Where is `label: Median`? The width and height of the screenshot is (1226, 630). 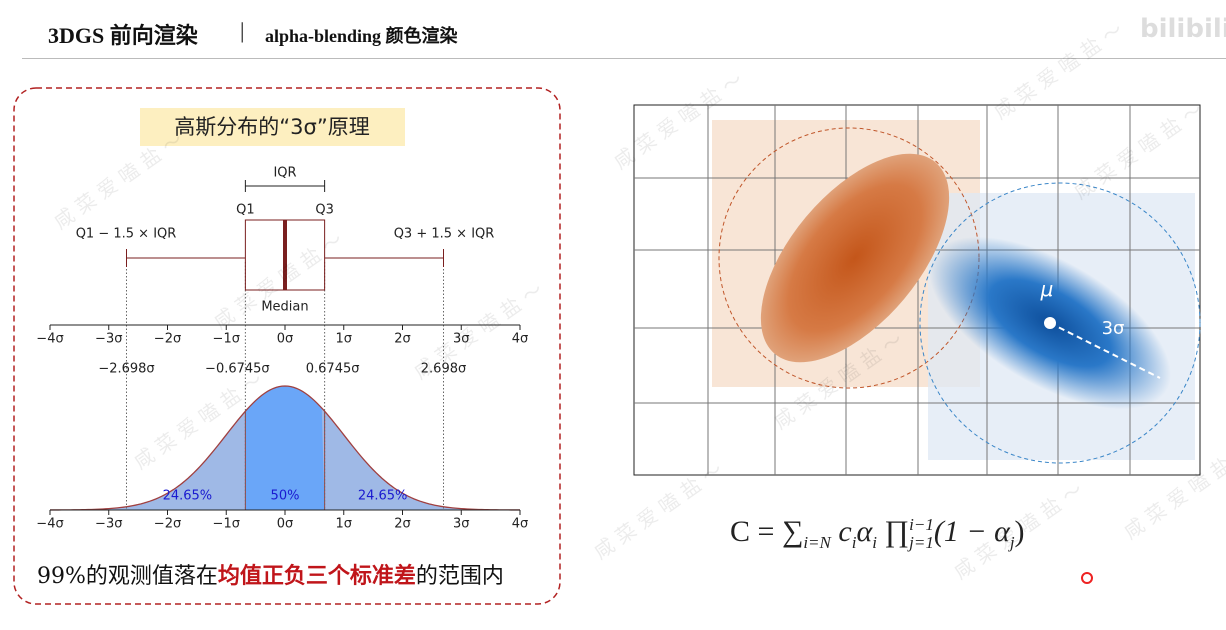
label: Median is located at coordinates (284, 307).